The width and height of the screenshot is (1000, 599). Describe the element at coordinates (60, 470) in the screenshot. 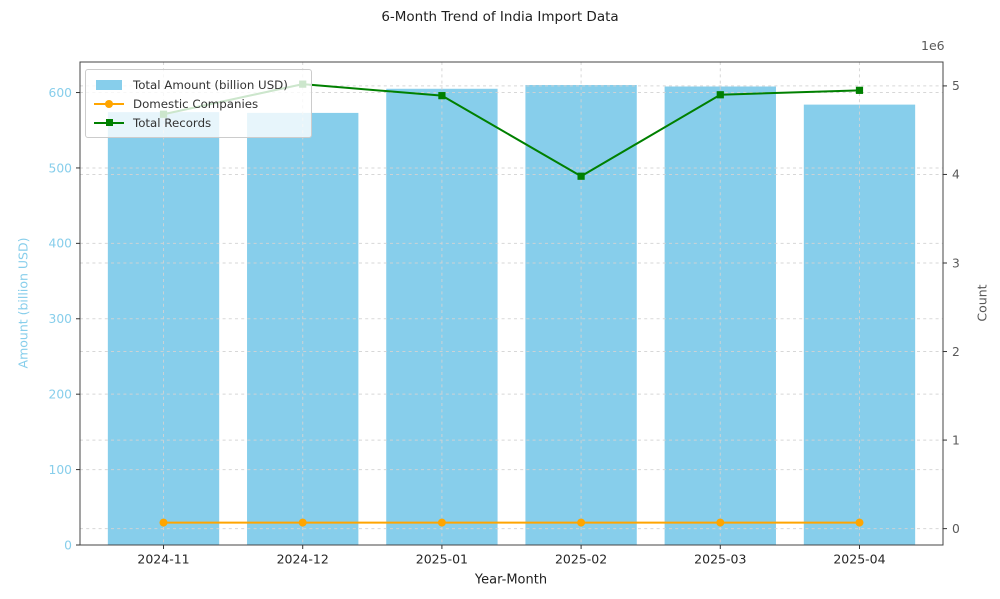

I see `left-tick-label: 100` at that location.